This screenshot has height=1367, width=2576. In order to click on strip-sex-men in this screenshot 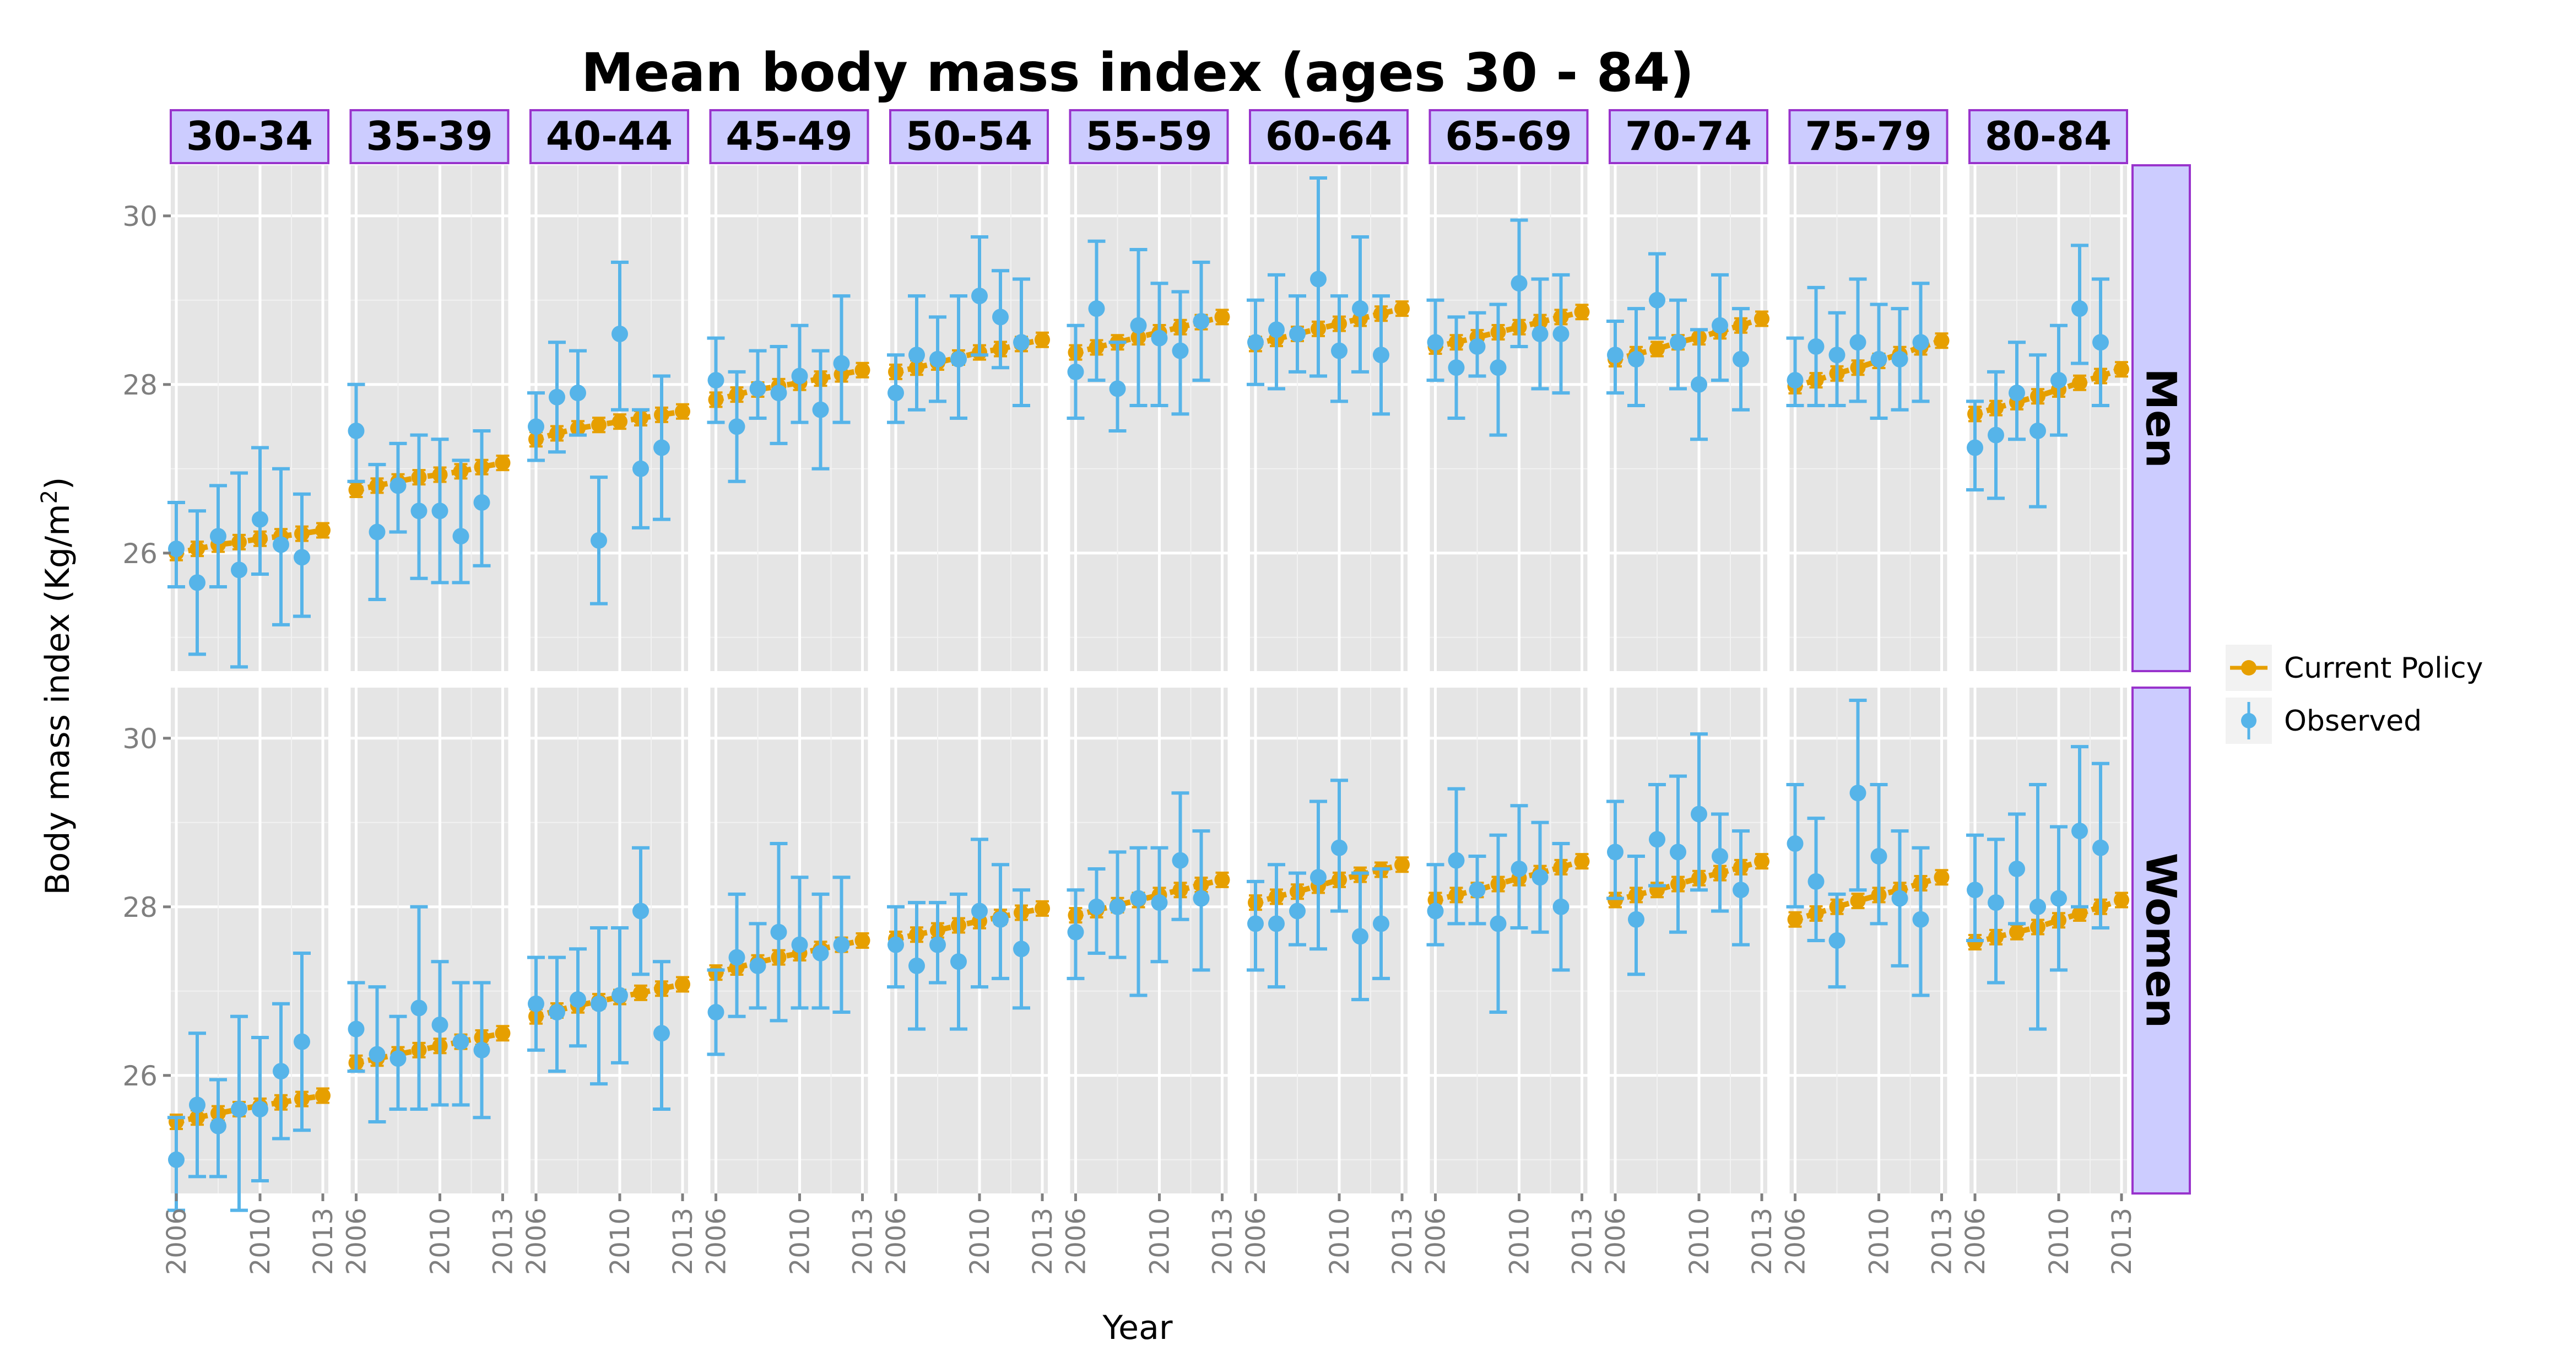, I will do `click(2161, 418)`.